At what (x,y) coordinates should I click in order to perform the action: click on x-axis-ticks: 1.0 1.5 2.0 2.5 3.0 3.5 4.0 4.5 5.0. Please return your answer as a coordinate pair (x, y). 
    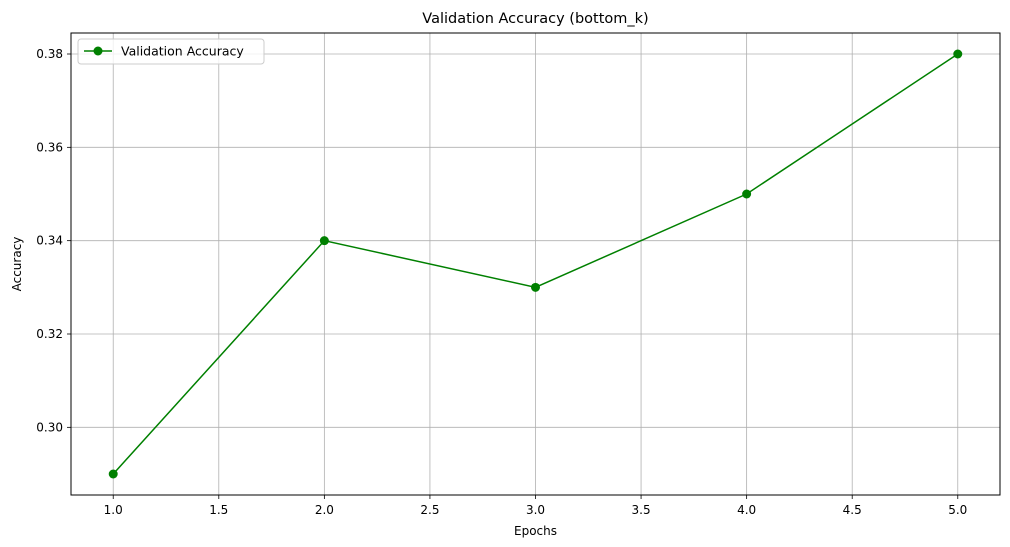
    Looking at the image, I should click on (535, 506).